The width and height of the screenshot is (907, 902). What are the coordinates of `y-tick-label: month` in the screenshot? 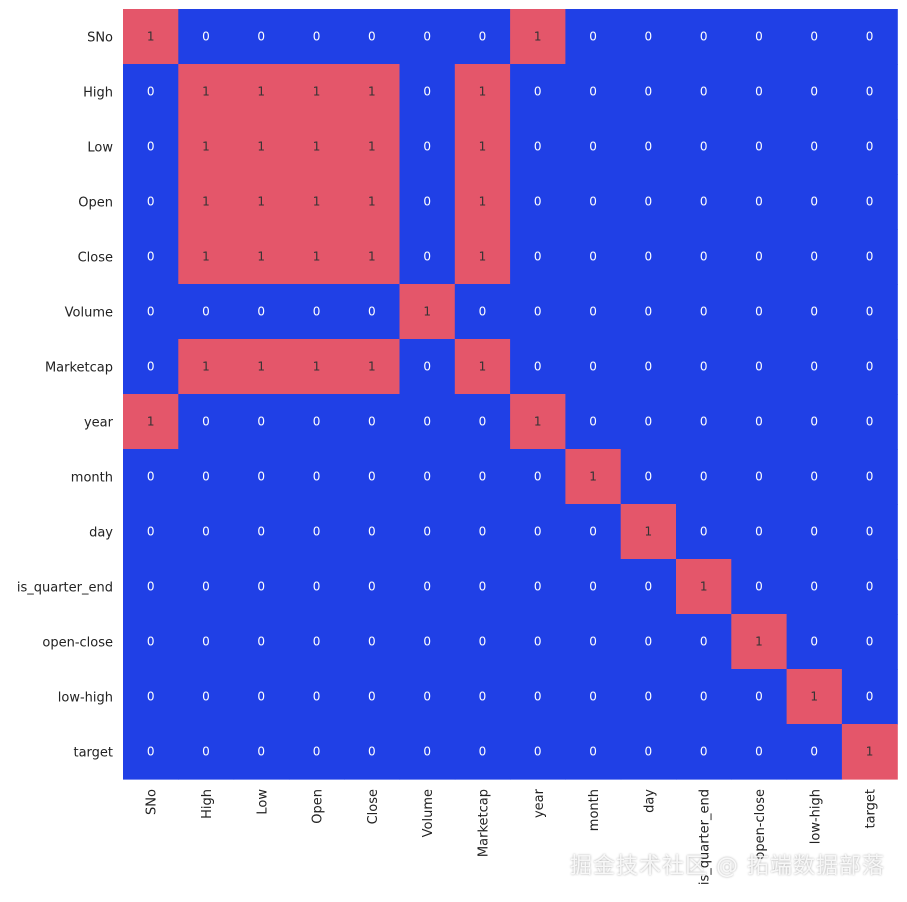 It's located at (92, 478).